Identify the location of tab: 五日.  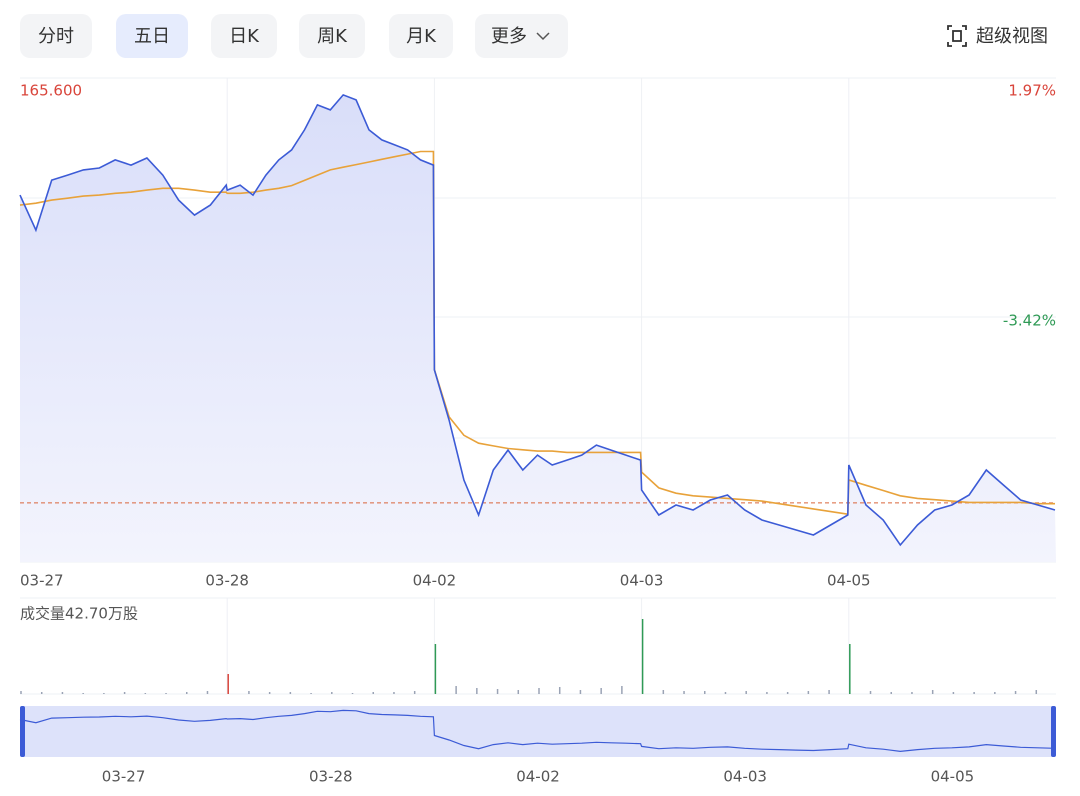
(152, 36).